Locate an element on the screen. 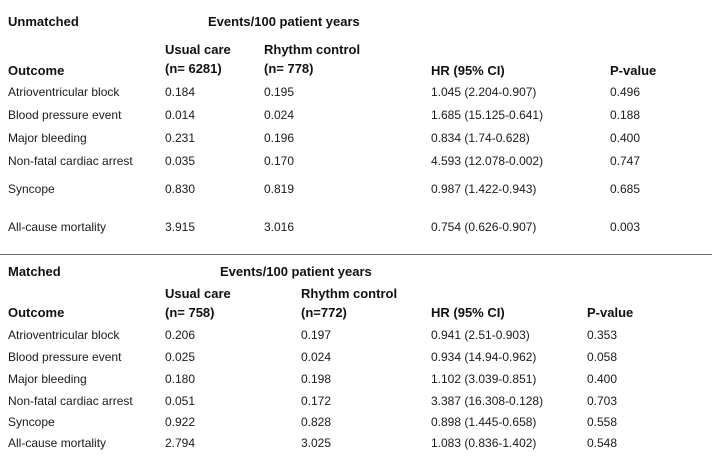  matched-rhythm-control-header: Rhythm control is located at coordinates (349, 293).